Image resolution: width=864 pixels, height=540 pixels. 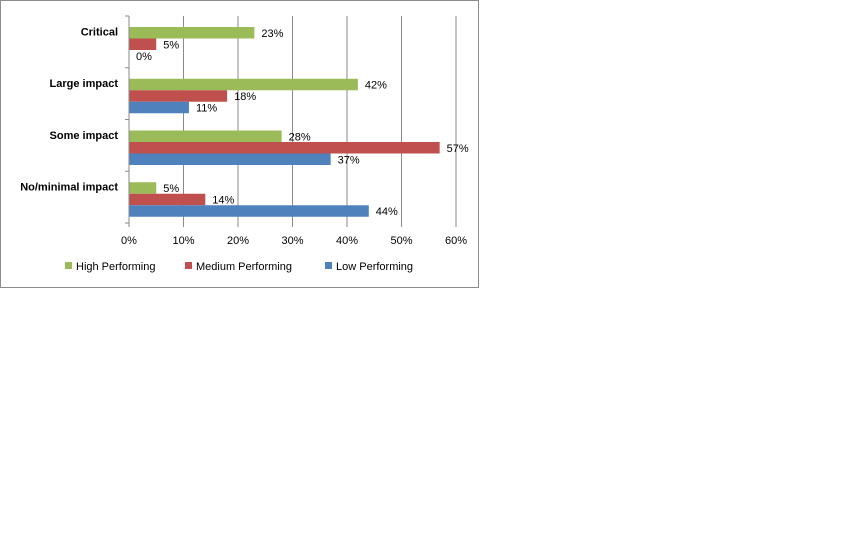 I want to click on x-tick-label: 30%, so click(x=292, y=241).